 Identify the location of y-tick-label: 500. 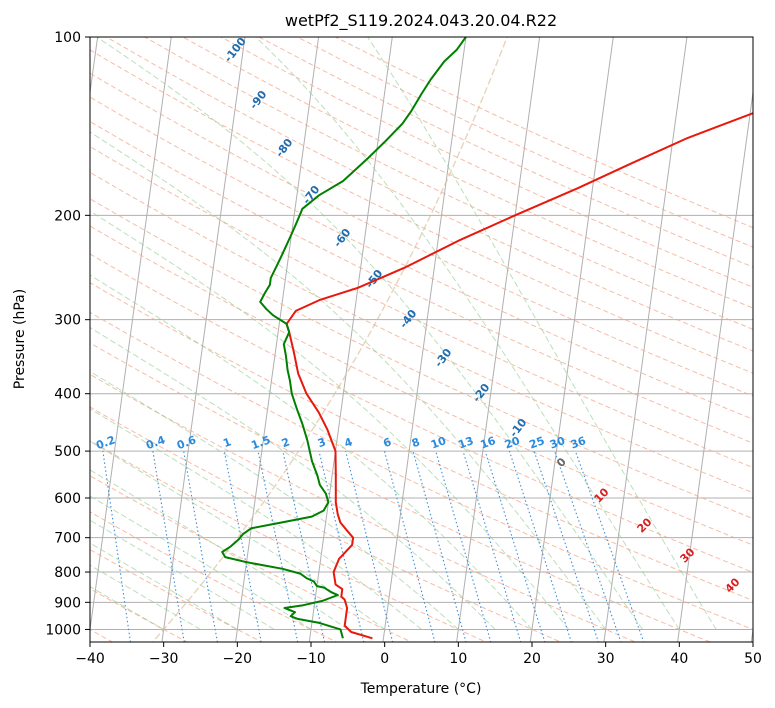
(67, 452).